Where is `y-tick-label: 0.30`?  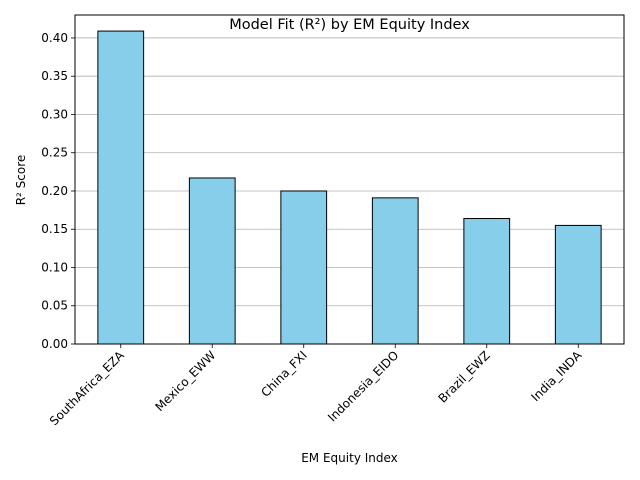
y-tick-label: 0.30 is located at coordinates (54, 114).